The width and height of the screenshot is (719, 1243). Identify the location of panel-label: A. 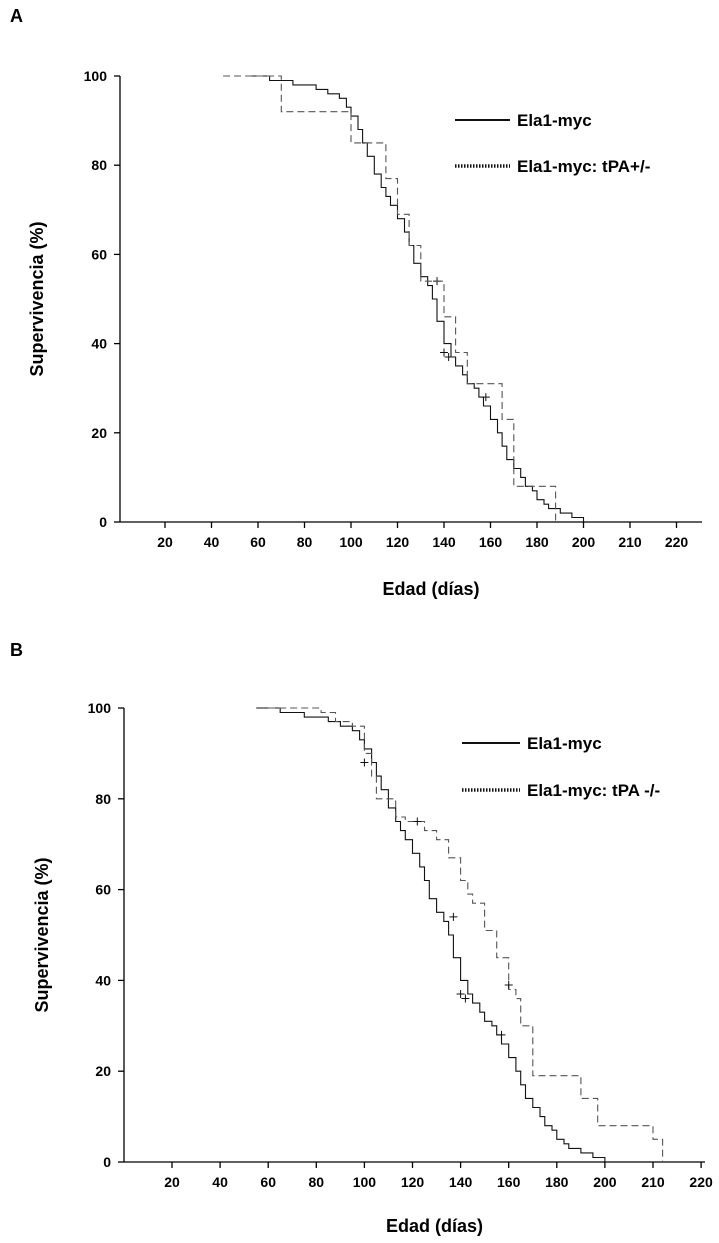
(16, 16).